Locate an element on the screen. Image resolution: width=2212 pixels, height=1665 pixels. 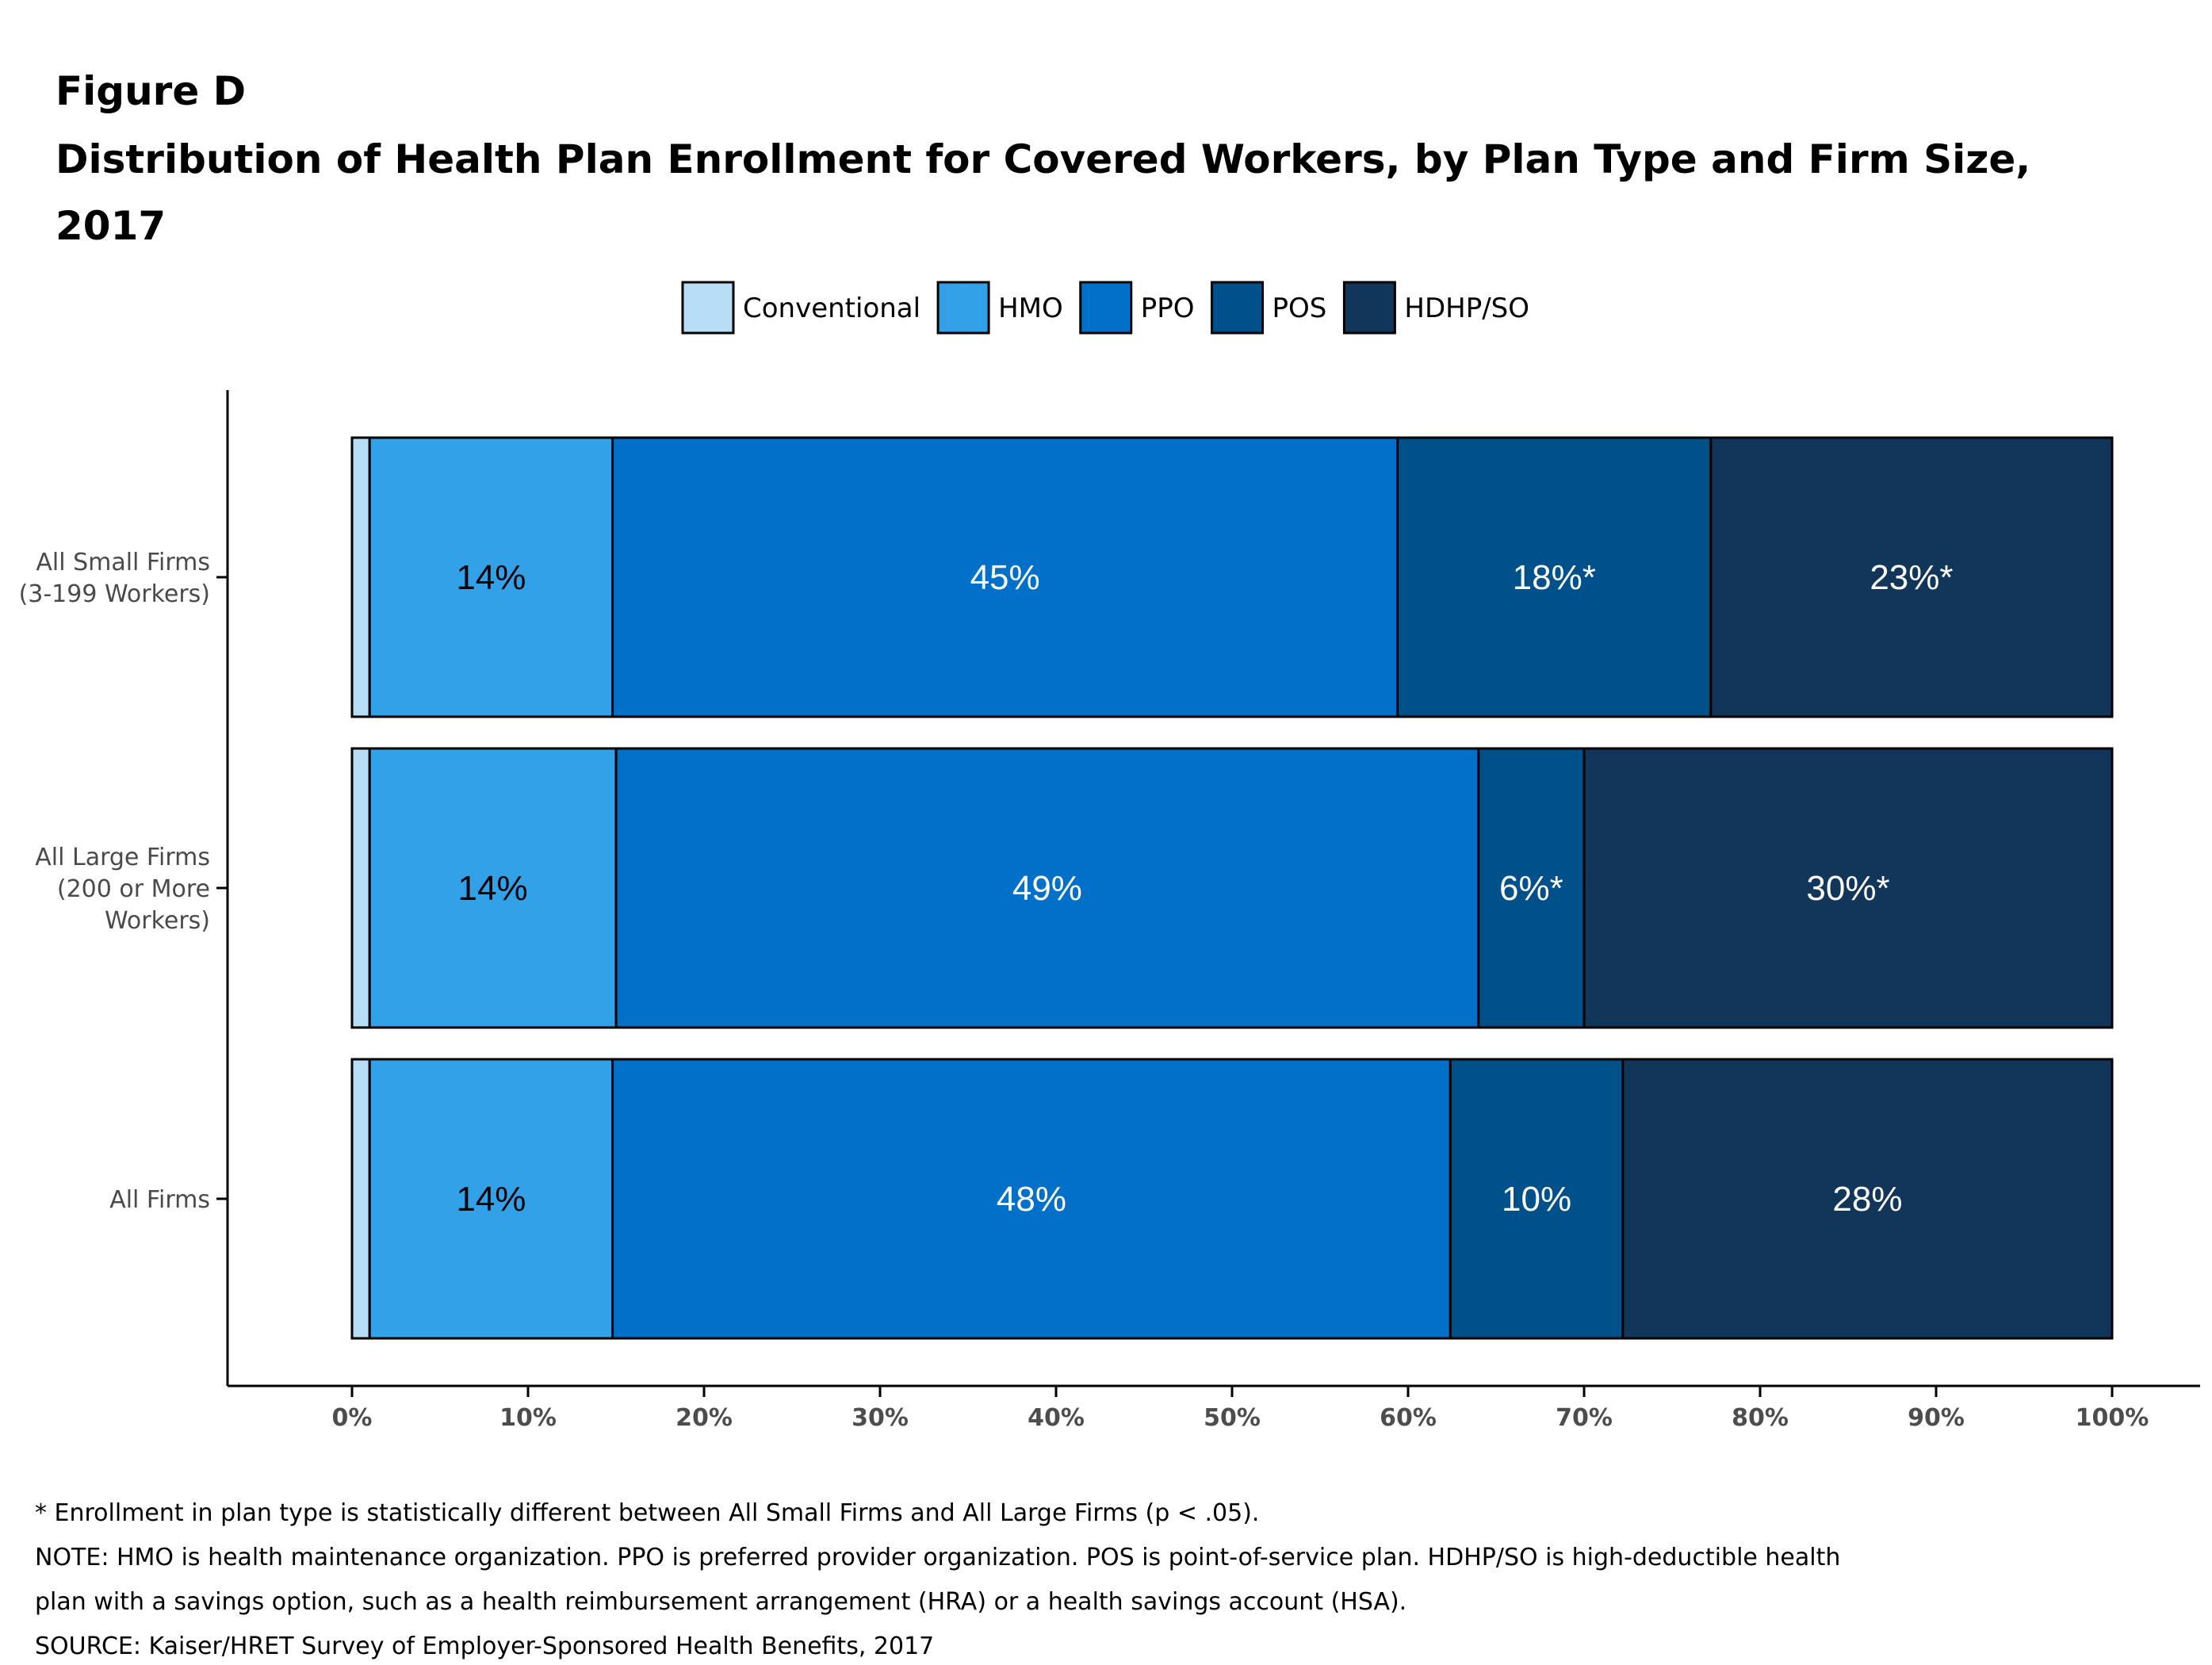
data-label-hdhp-so: 23%* is located at coordinates (1911, 577).